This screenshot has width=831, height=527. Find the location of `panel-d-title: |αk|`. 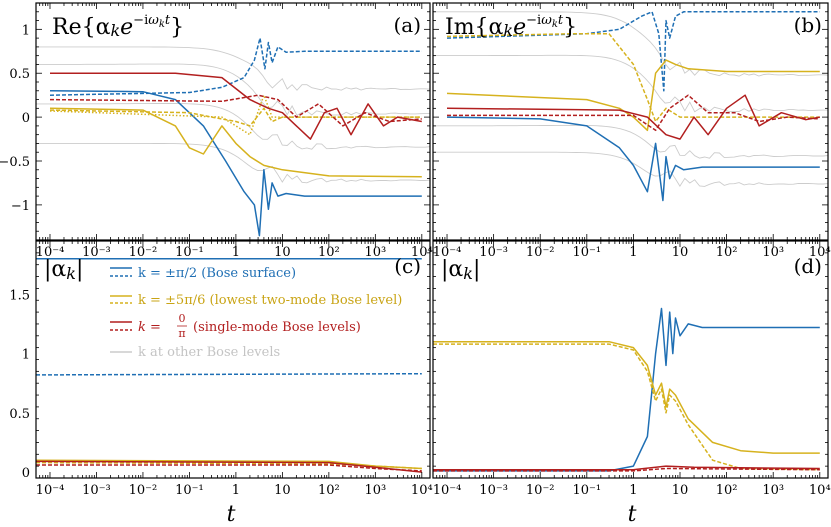

panel-d-title: |αk| is located at coordinates (460, 270).